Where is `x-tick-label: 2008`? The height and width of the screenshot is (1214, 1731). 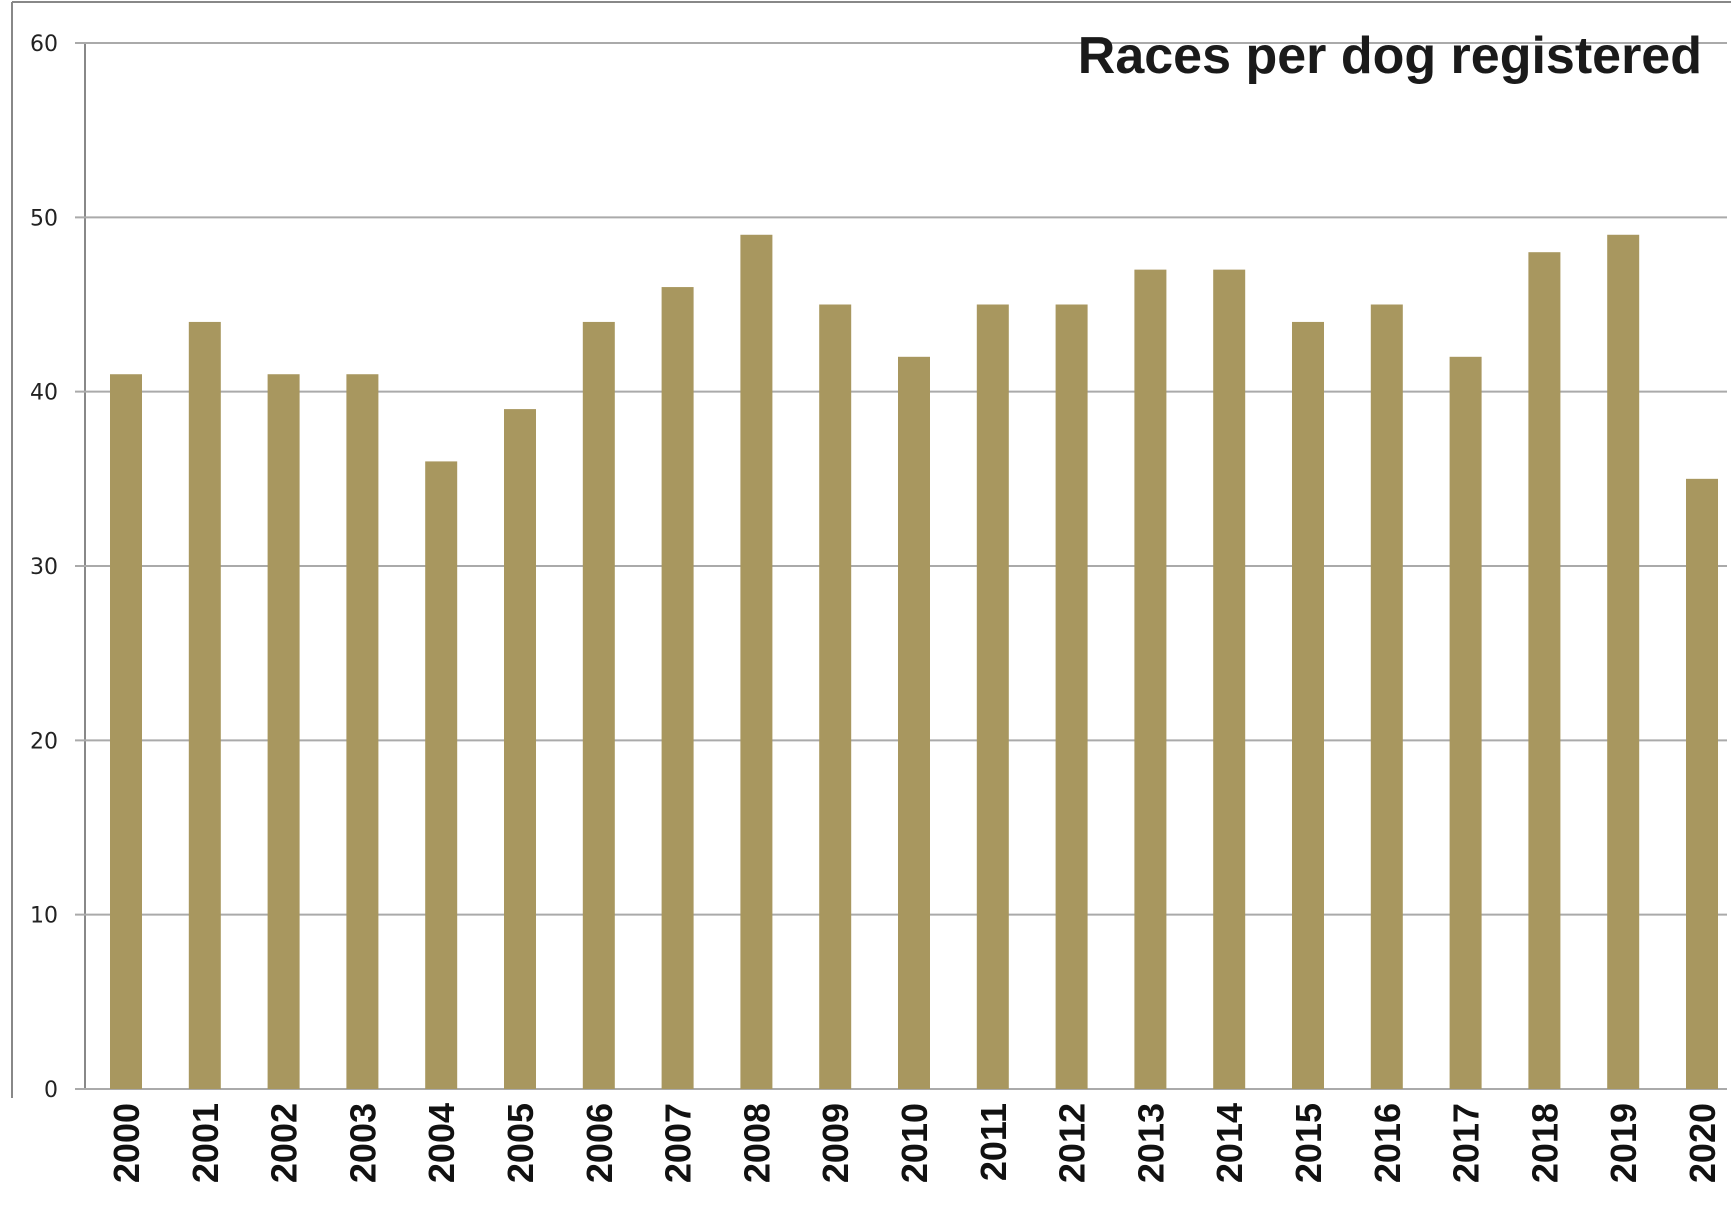 x-tick-label: 2008 is located at coordinates (756, 1143).